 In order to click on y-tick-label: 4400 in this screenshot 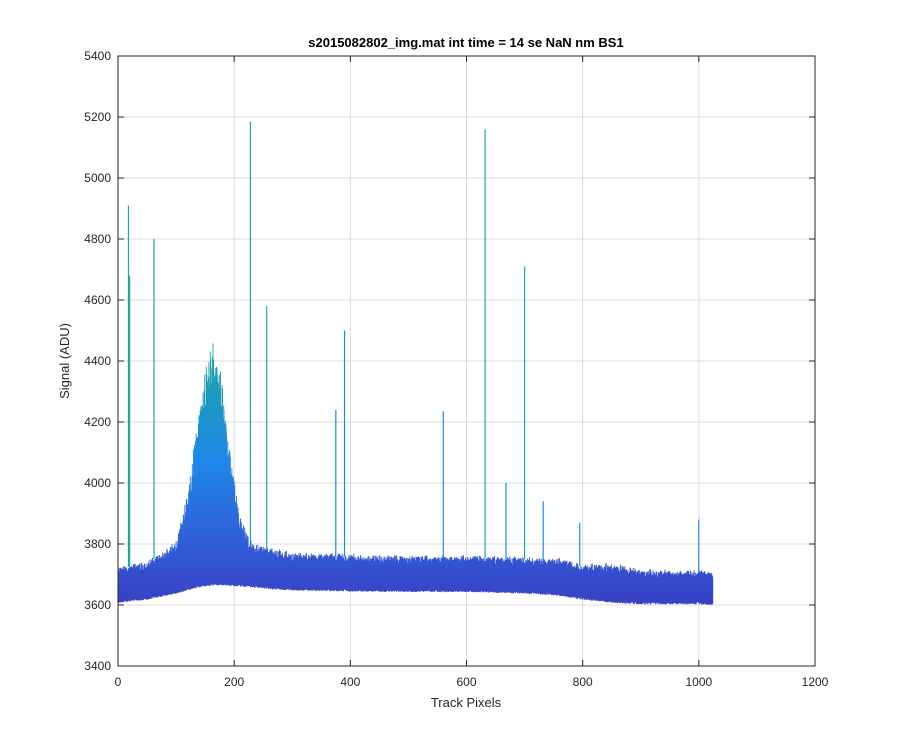, I will do `click(97, 361)`.